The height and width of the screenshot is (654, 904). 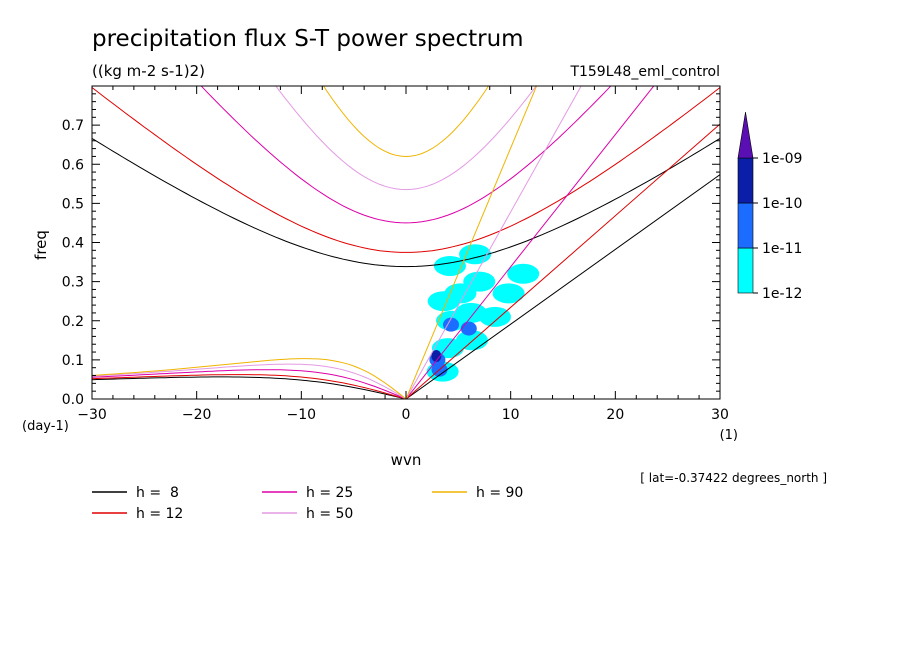 I want to click on x-tick-label: −20, so click(x=197, y=415).